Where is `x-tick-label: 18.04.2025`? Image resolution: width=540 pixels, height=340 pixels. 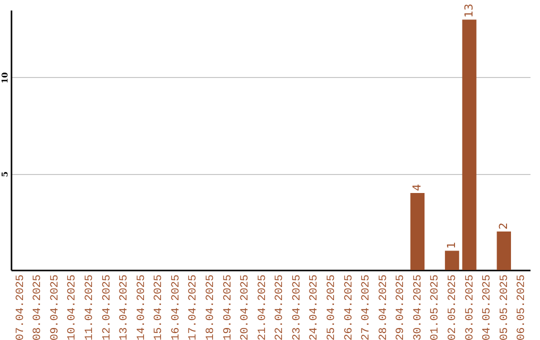 x-tick-label: 18.04.2025 is located at coordinates (210, 307).